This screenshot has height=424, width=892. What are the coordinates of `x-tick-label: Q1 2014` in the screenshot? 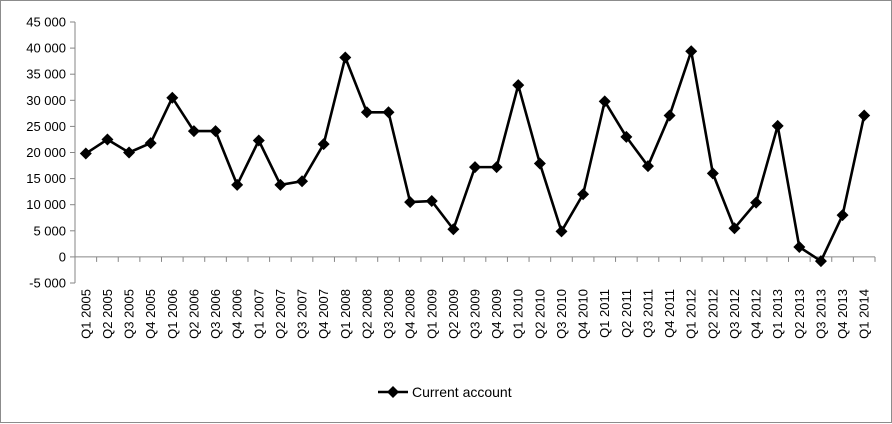 It's located at (864, 314).